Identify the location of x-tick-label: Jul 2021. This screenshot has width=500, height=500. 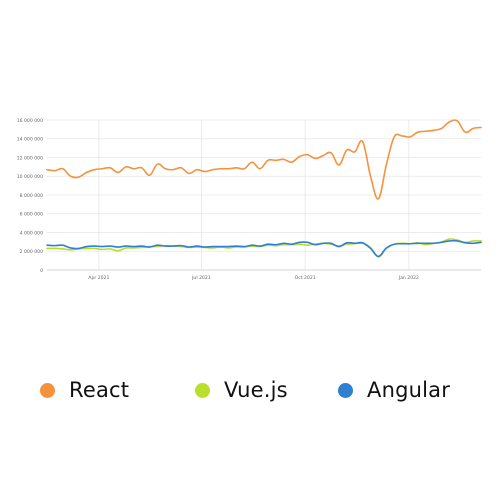
(201, 278).